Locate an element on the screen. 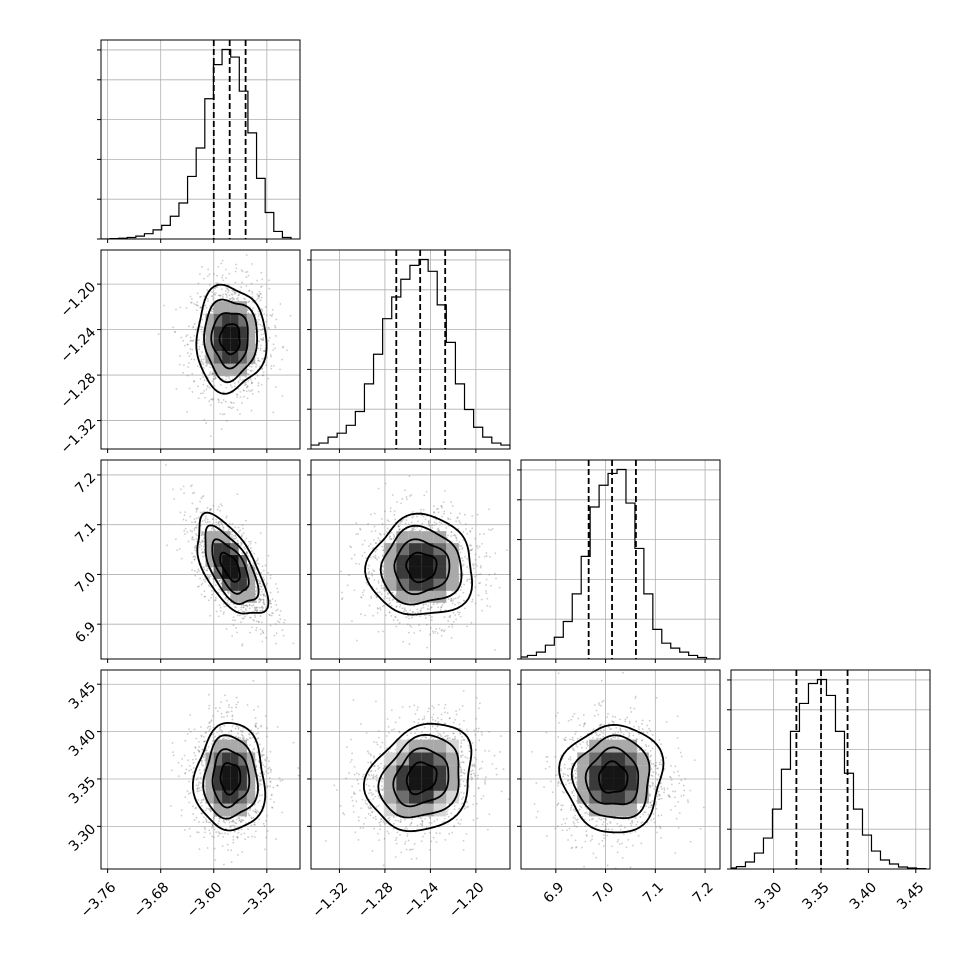  hist-bar is located at coordinates (549, 652).